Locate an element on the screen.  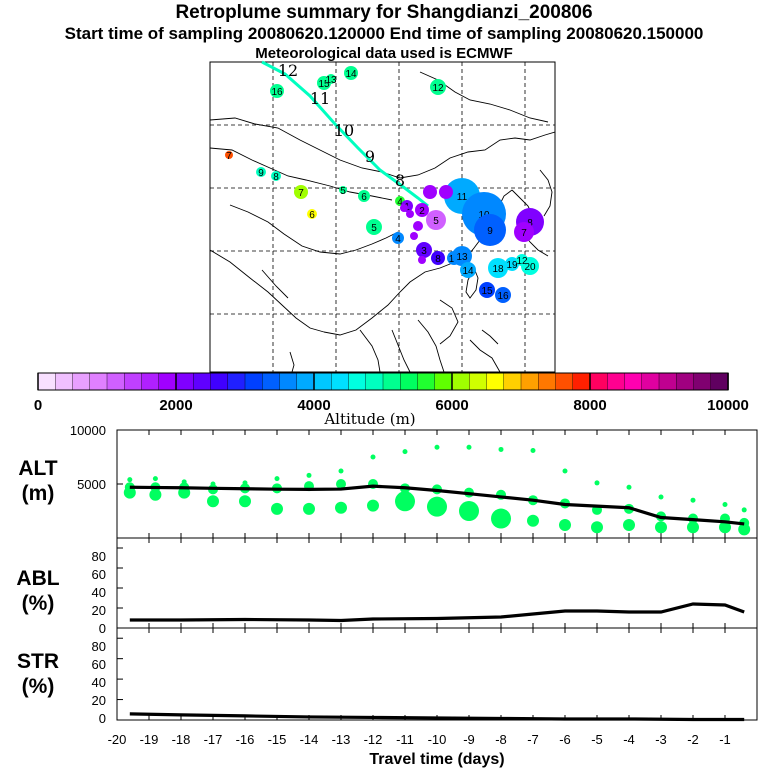
colorbar-tick-label: 8000 is located at coordinates (589, 405).